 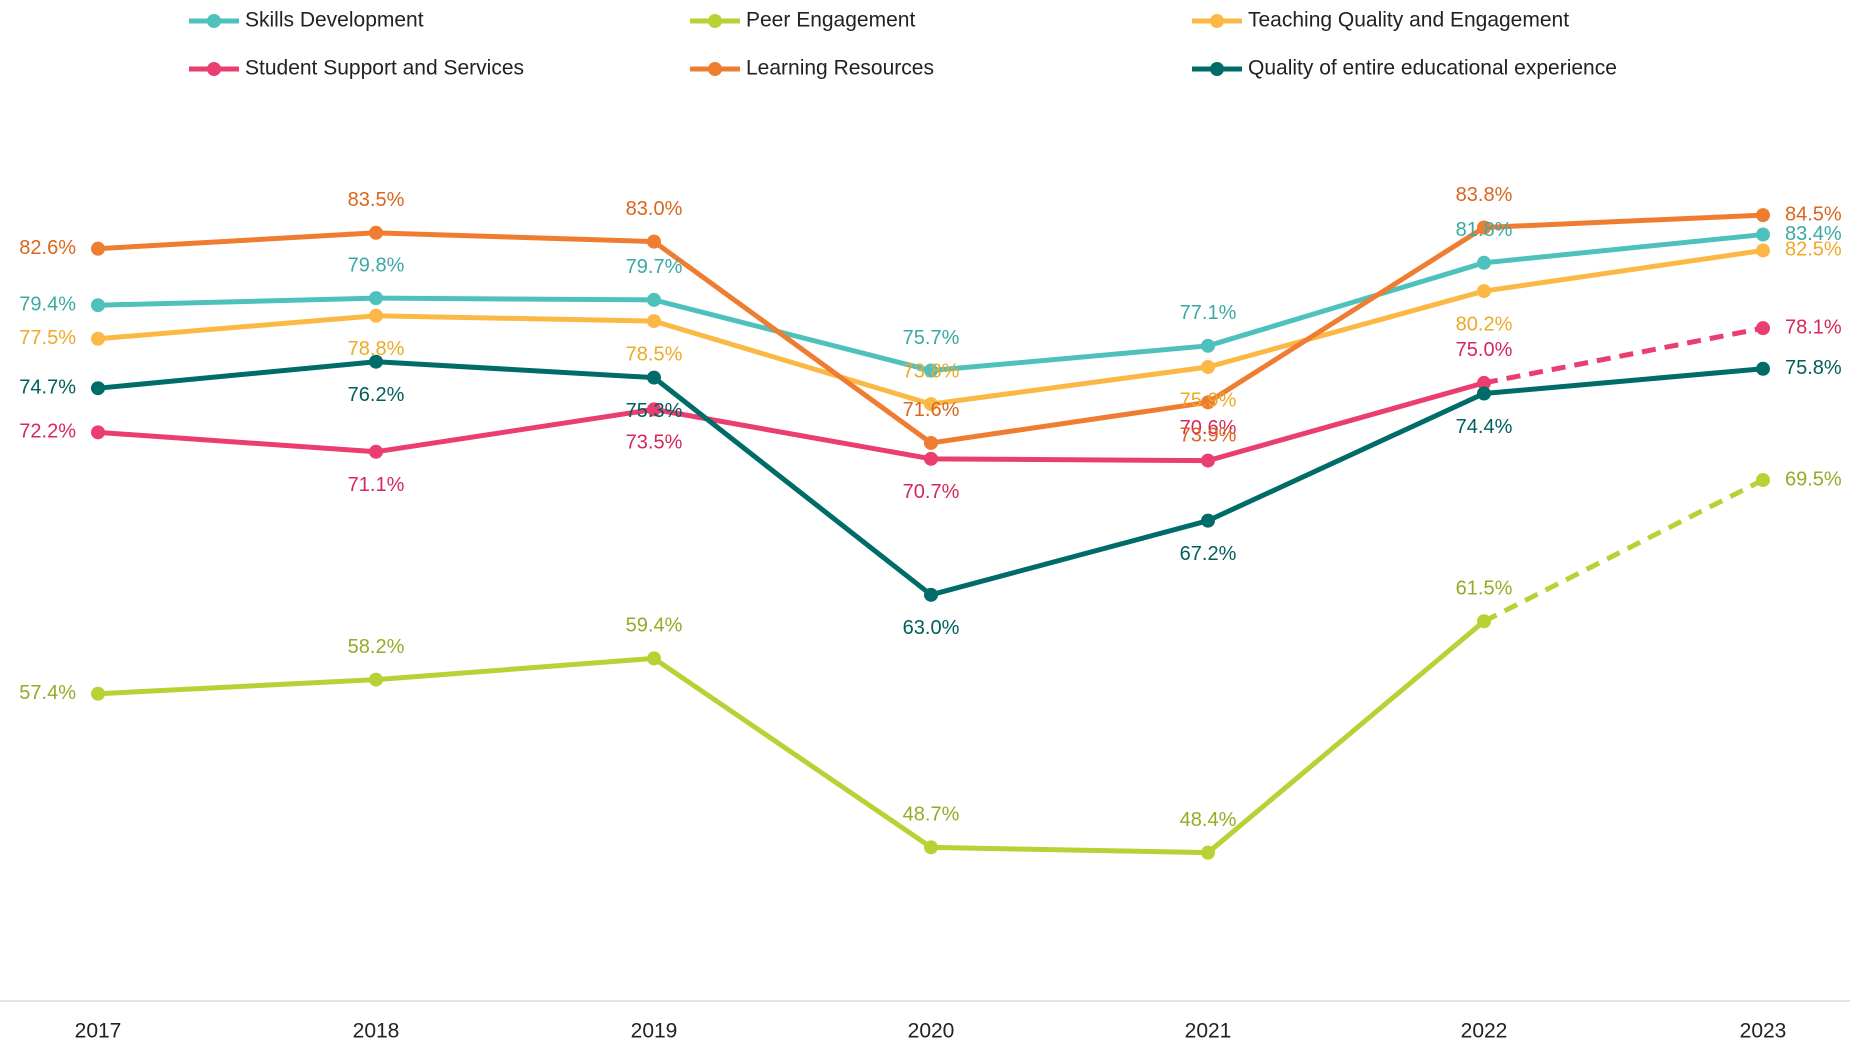 What do you see at coordinates (654, 1031) in the screenshot?
I see `x-tick-label: 2019` at bounding box center [654, 1031].